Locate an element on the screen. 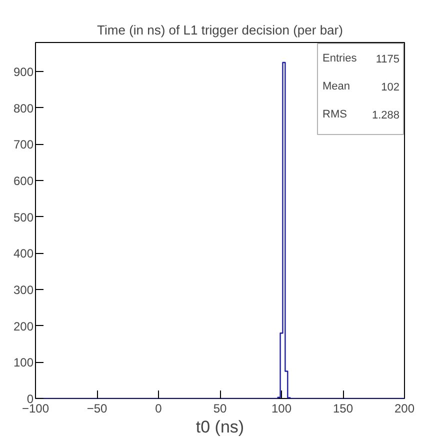  x-tick-label: 150 is located at coordinates (343, 409).